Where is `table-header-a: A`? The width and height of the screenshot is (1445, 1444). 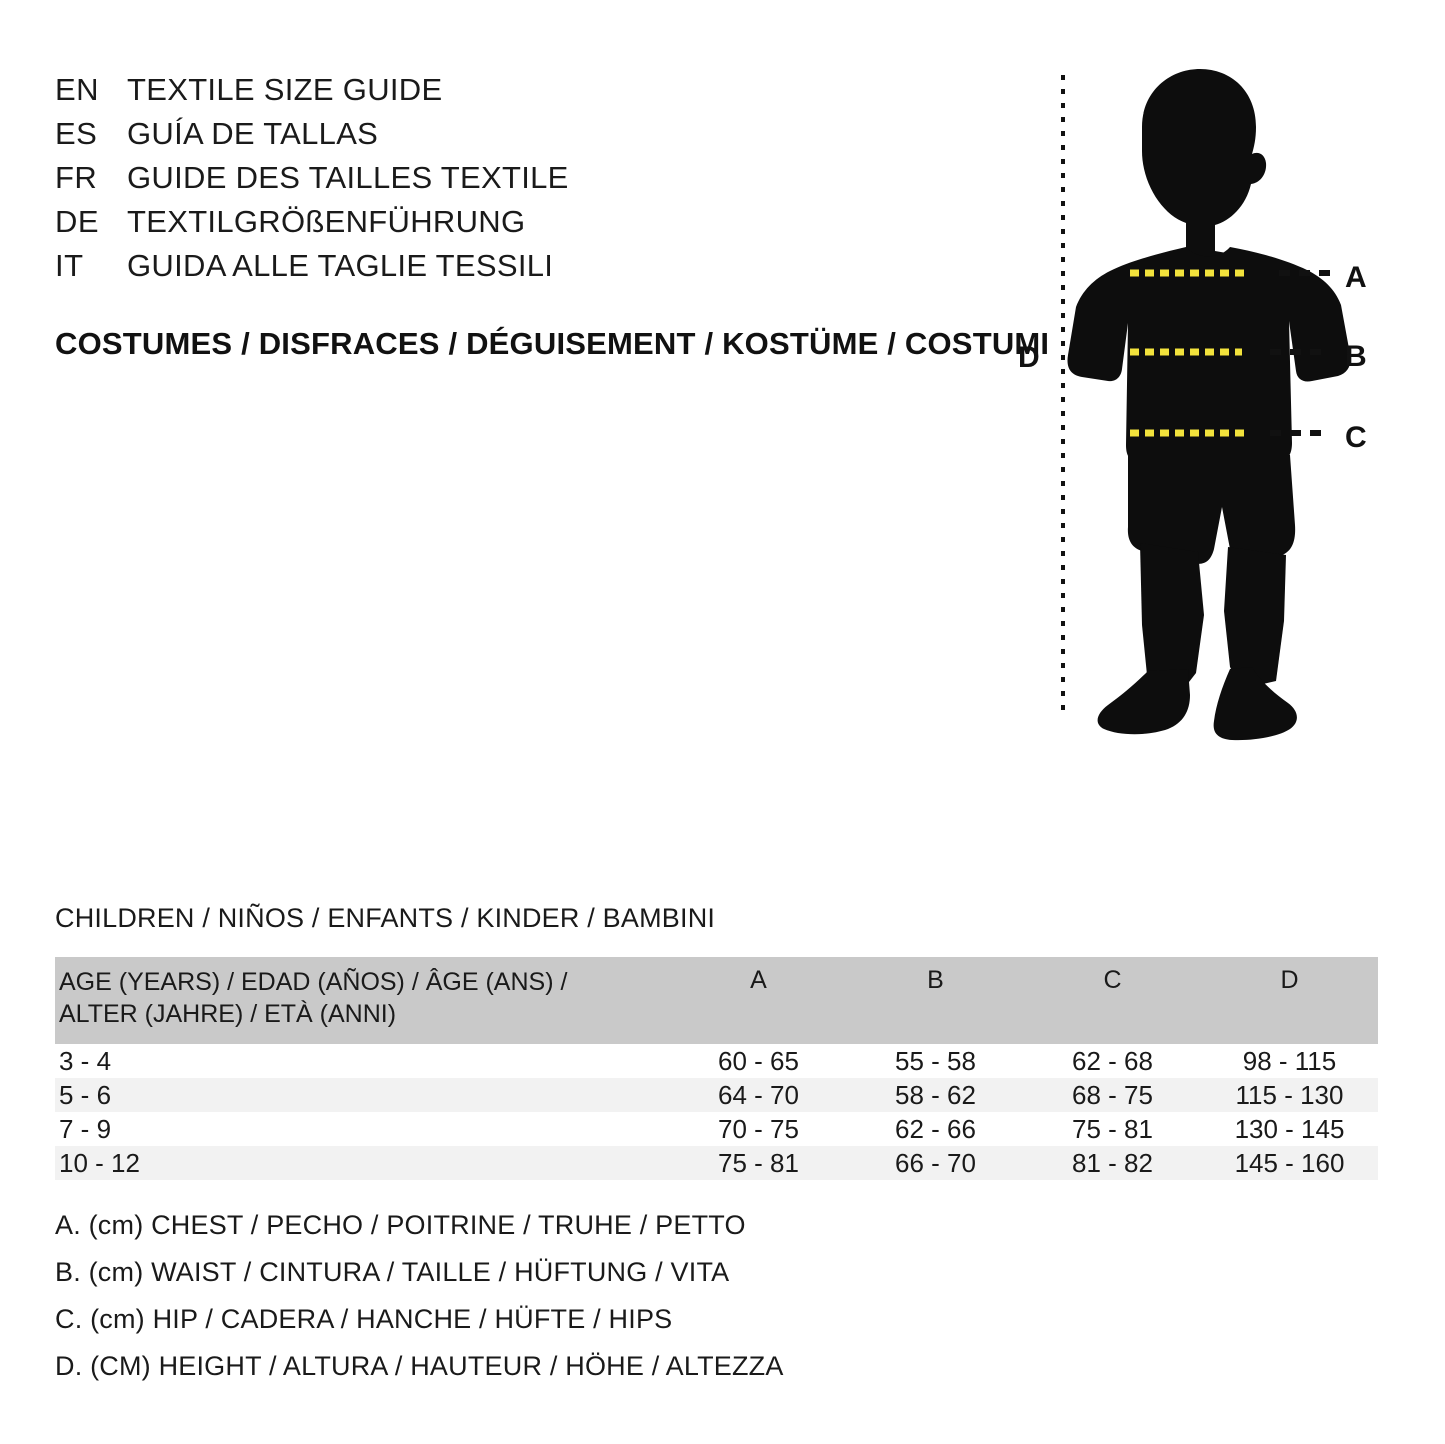
table-header-a: A is located at coordinates (758, 1000).